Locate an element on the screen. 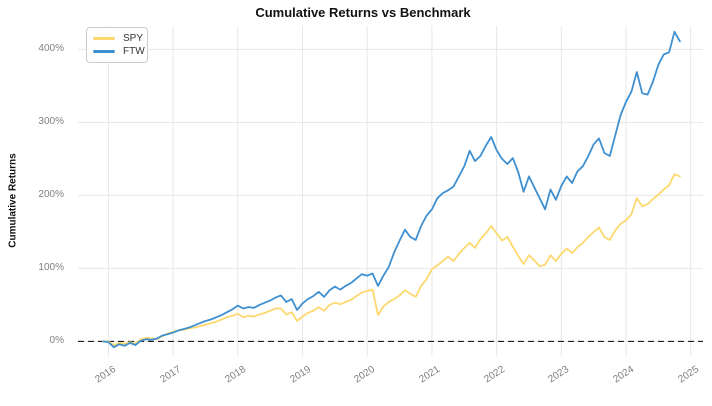 The width and height of the screenshot is (712, 406). ftw-line-swatch-icon is located at coordinates (104, 51).